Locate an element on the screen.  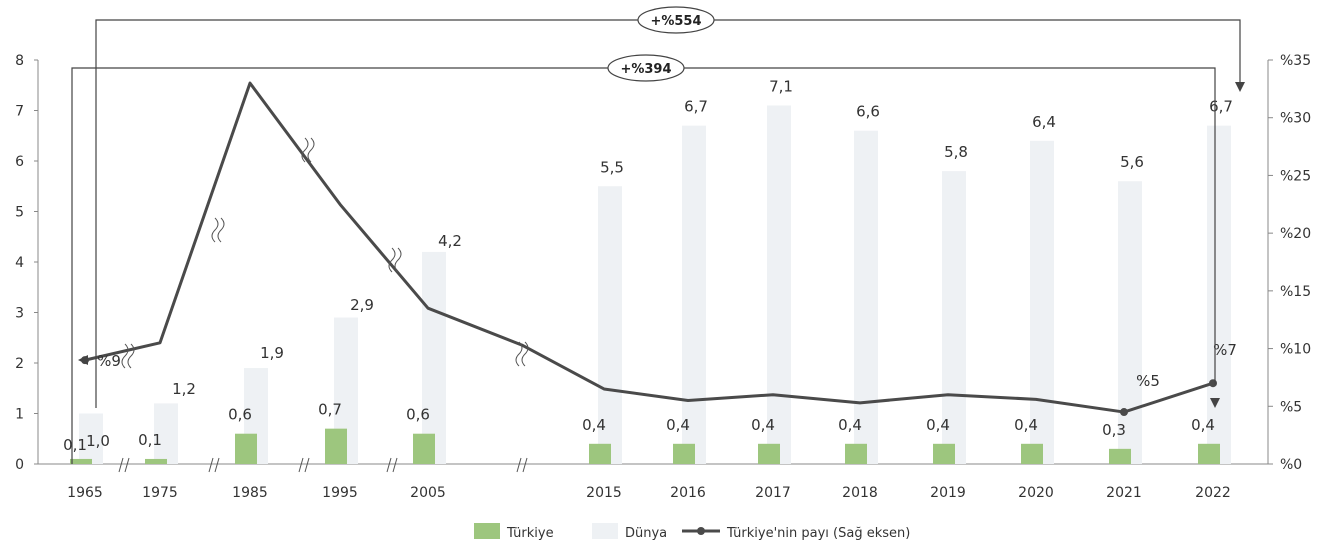
legend-swatch-turkiye is located at coordinates (487, 531).